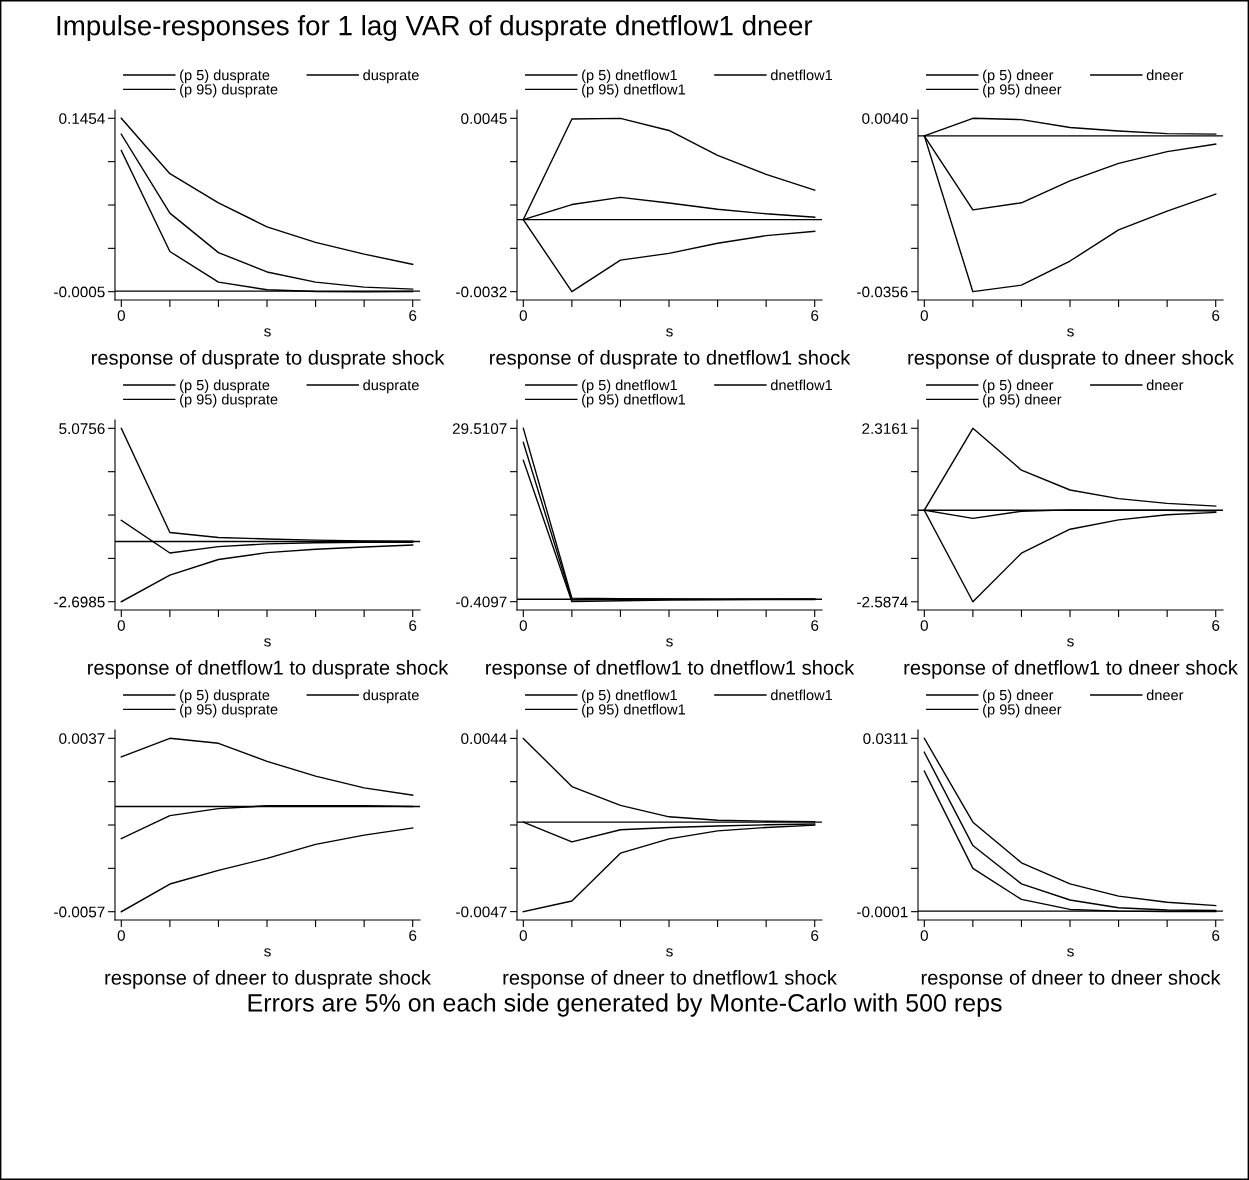 This screenshot has width=1249, height=1180. Describe the element at coordinates (79, 602) in the screenshot. I see `y-tick-label: -2.6985` at that location.